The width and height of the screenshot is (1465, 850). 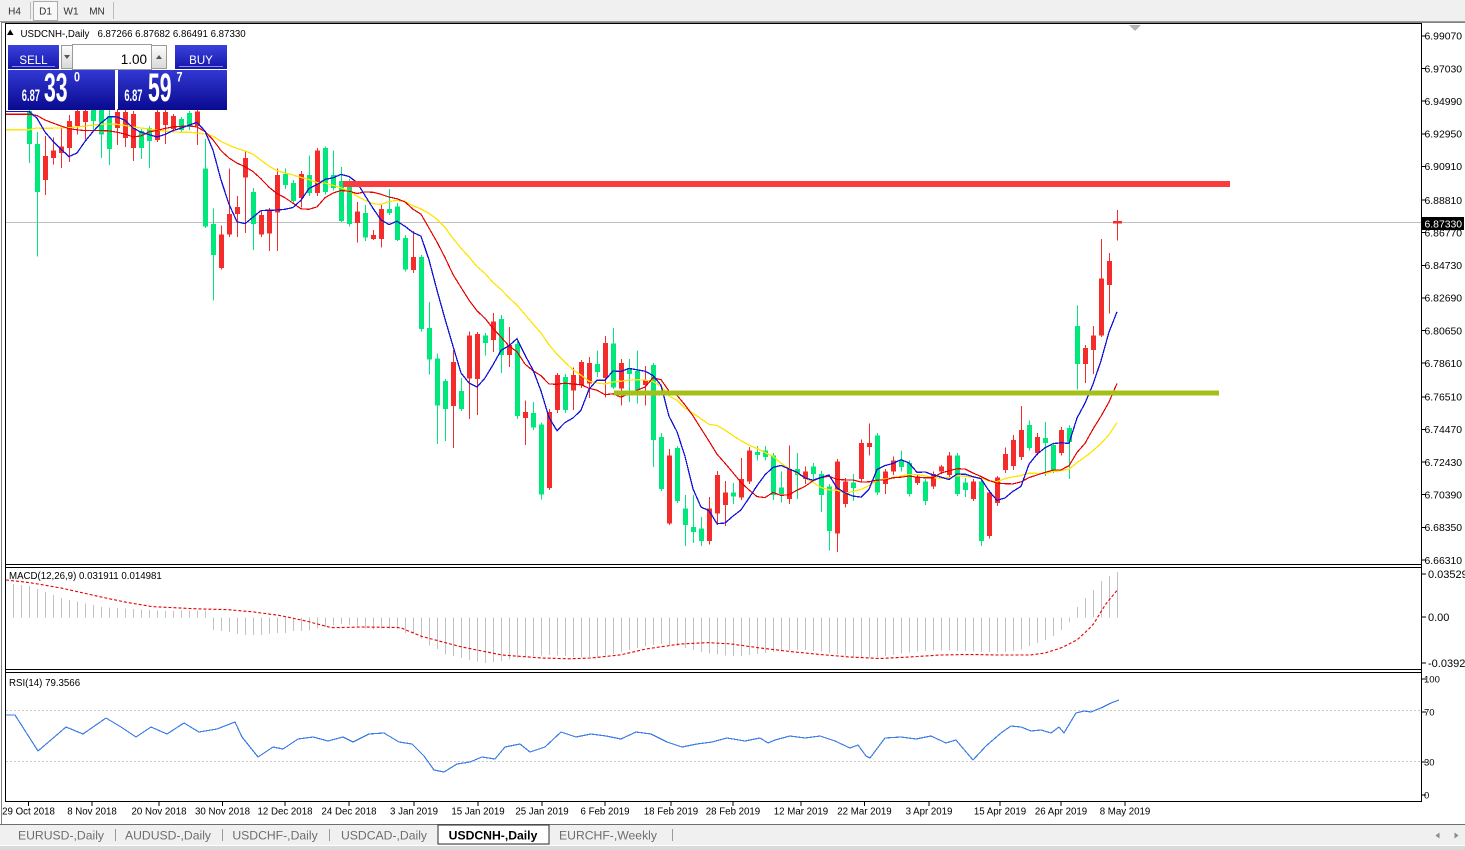 I want to click on svg-text: 26 Apr 2019, so click(x=1061, y=812).